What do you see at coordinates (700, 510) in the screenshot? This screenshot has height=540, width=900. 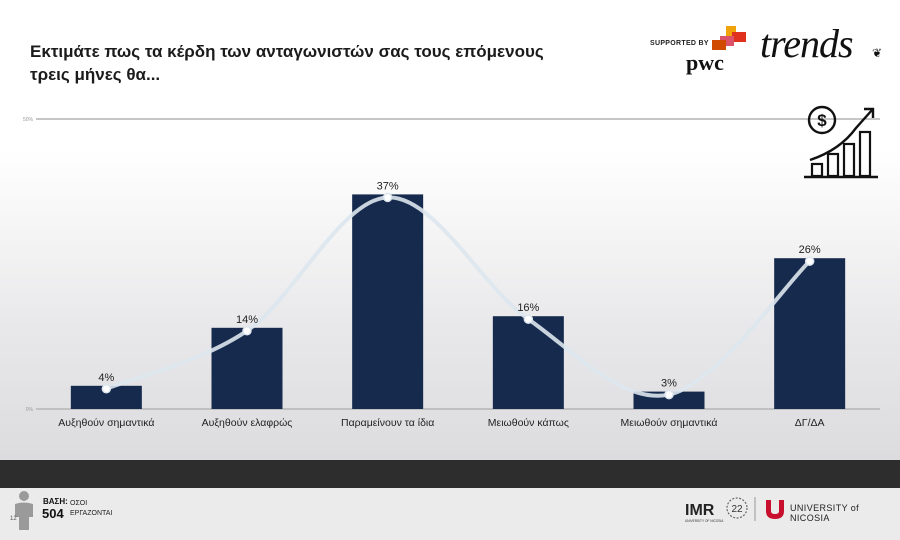 I see `imr-logo-text: IMR` at bounding box center [700, 510].